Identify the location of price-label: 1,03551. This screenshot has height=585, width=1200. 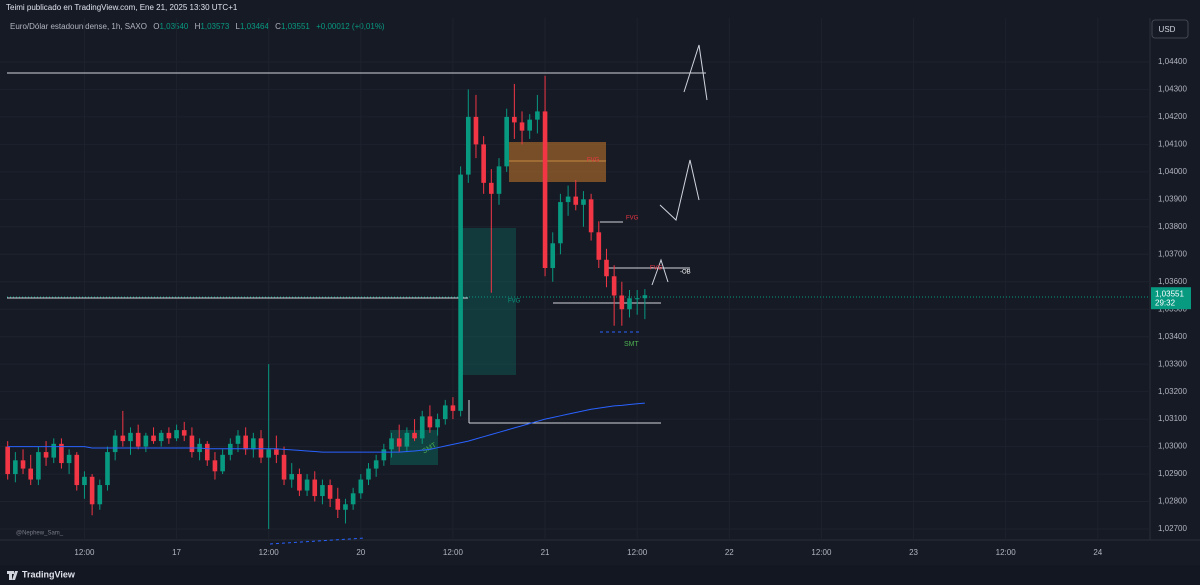
(1169, 293).